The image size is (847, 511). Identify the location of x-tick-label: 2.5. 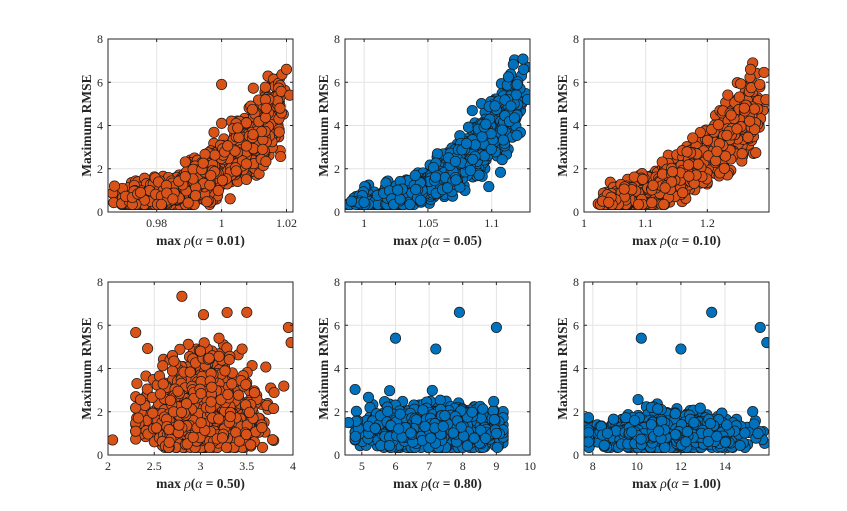
(154, 466).